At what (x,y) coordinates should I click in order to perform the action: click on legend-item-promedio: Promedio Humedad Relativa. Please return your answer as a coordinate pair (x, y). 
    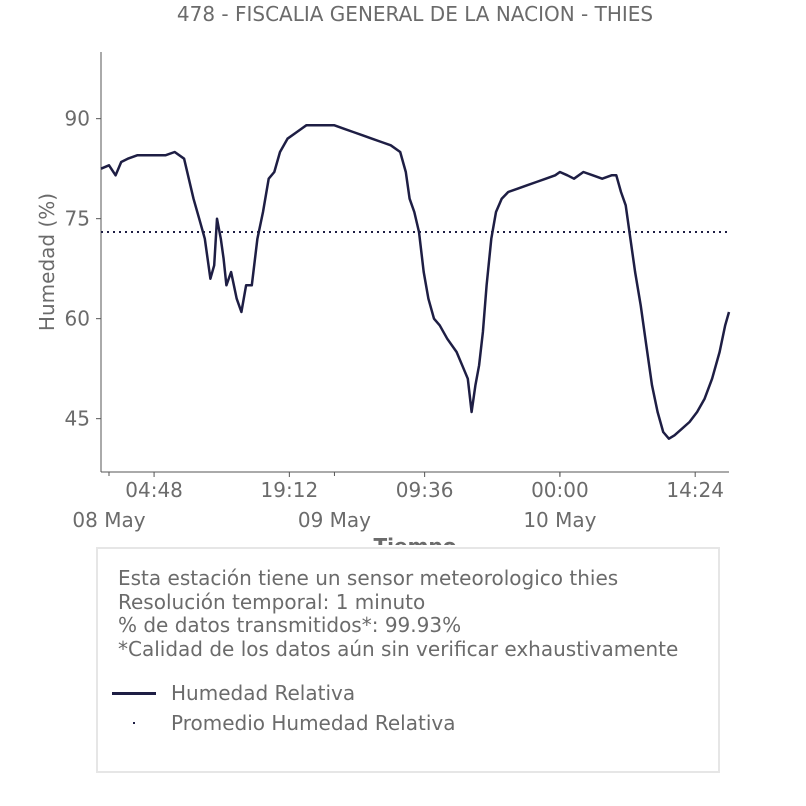
    Looking at the image, I should click on (283, 723).